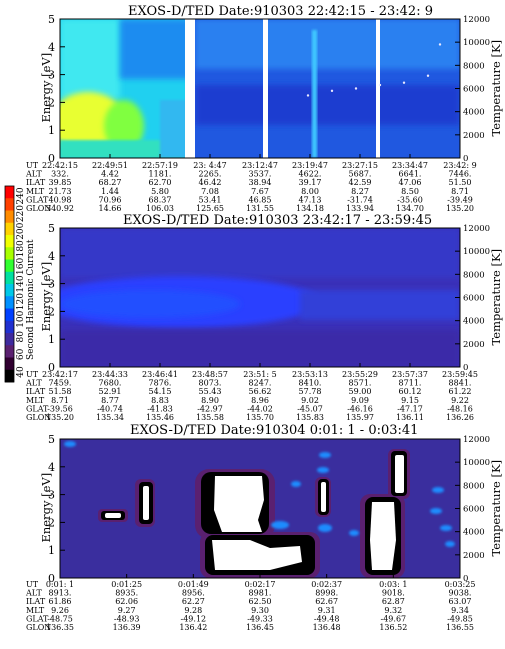  Describe the element at coordinates (37, 408) in the screenshot. I see `panel-2-table-row-label: GLAT` at that location.